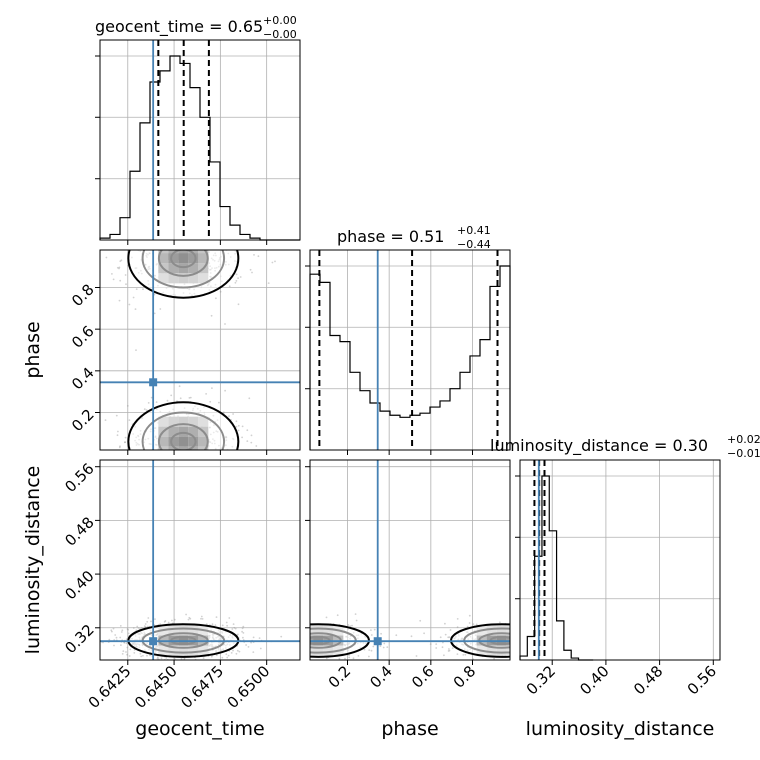 This screenshot has height=760, width=760. What do you see at coordinates (423, 677) in the screenshot?
I see `xticklabel-phase-2: 0.6` at bounding box center [423, 677].